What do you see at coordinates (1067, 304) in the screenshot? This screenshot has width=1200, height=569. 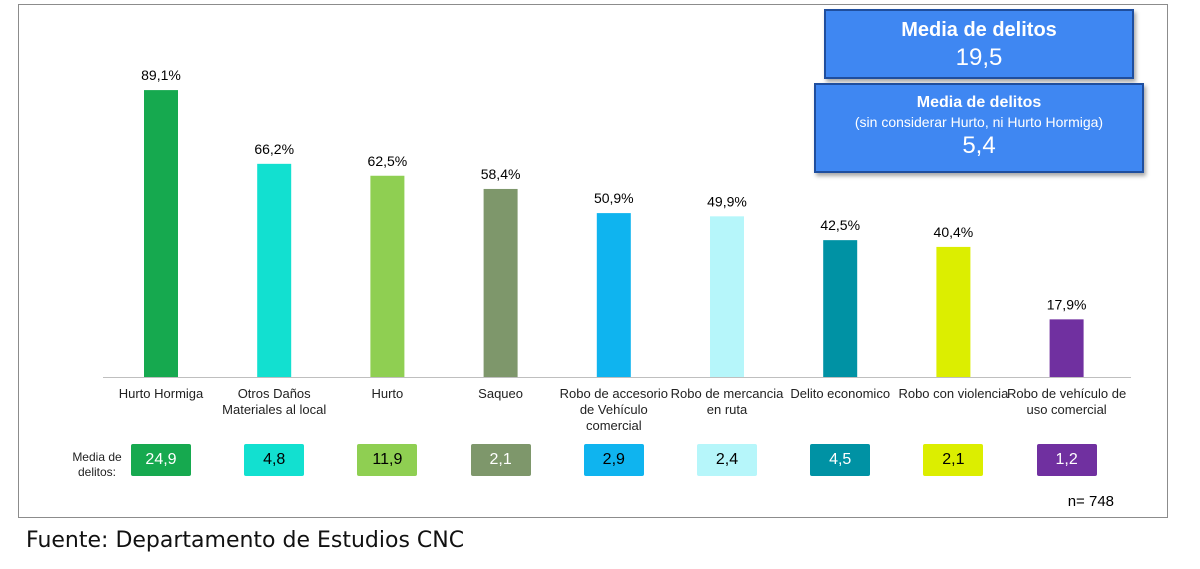 I see `bar-value-label: 17,9%` at bounding box center [1067, 304].